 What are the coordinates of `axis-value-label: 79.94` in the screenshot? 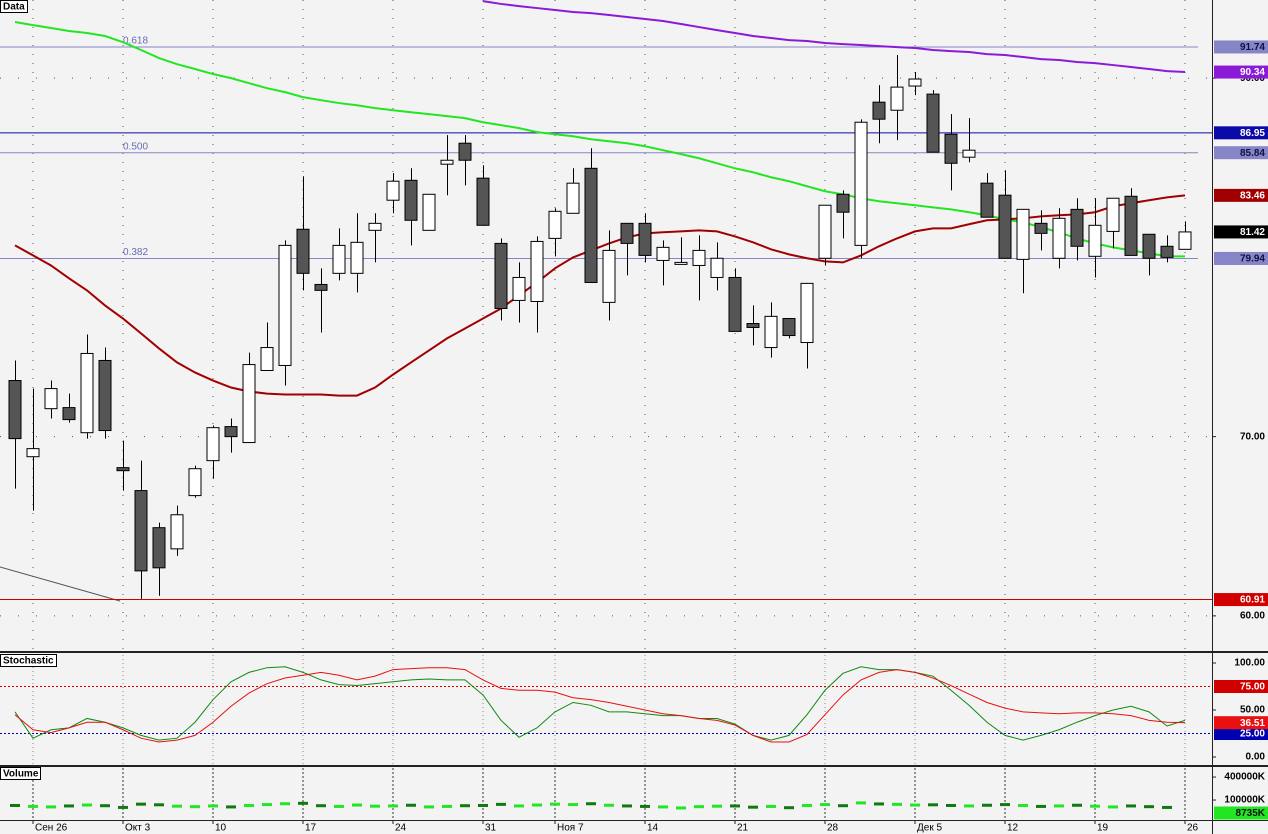 It's located at (1252, 259).